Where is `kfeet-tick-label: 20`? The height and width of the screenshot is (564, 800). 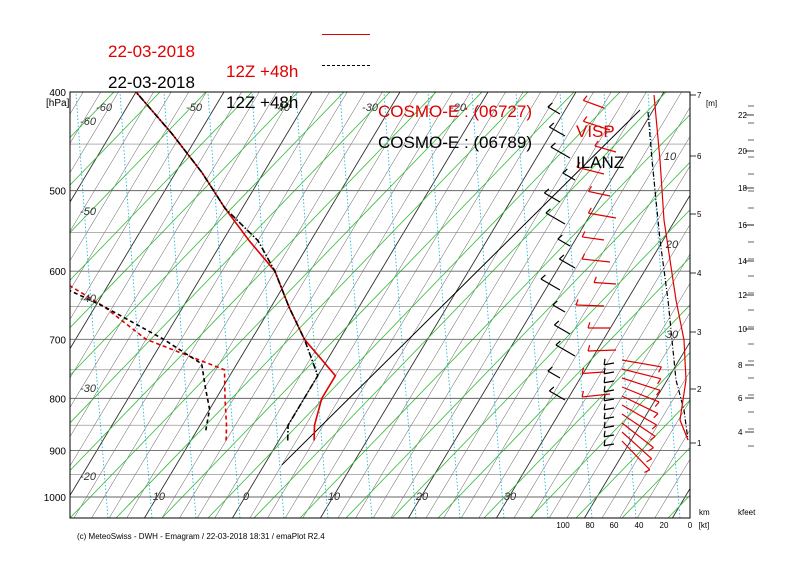 kfeet-tick-label: 20 is located at coordinates (742, 151).